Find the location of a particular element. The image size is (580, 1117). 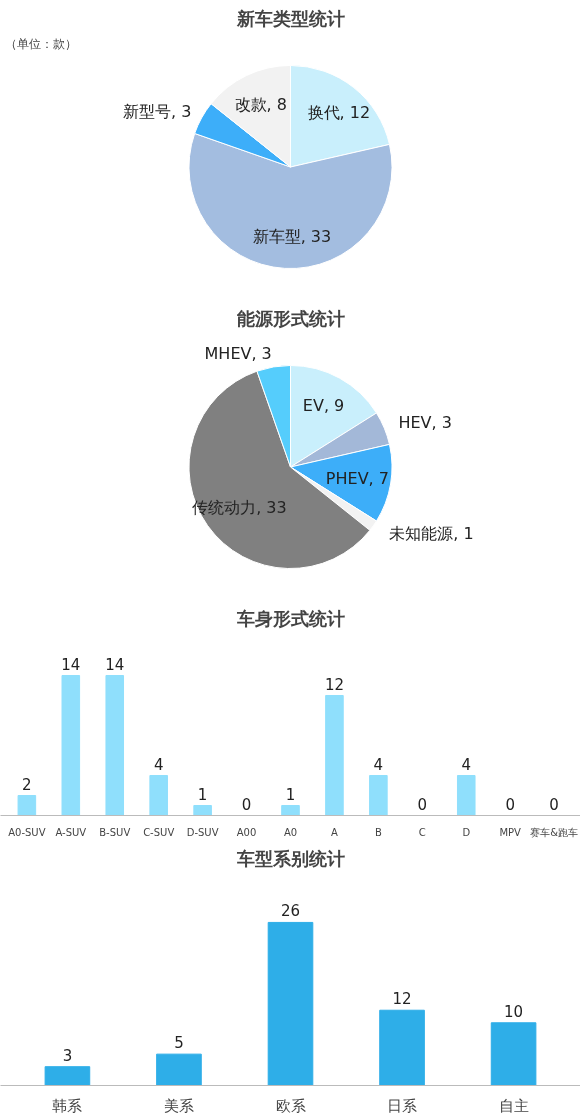

text: （单位：款） is located at coordinates (40, 43).